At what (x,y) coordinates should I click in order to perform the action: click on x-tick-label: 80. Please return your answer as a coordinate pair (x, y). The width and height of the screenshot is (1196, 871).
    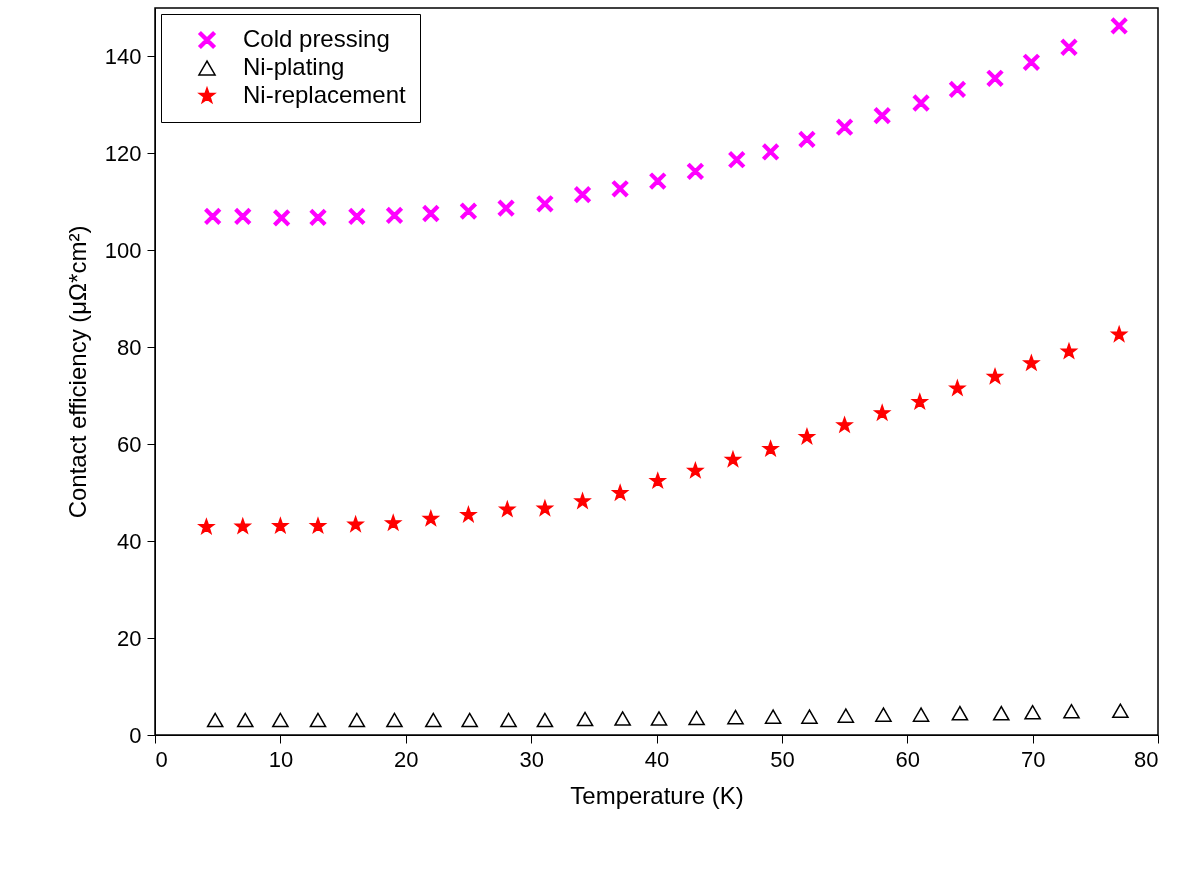
    Looking at the image, I should click on (1146, 759).